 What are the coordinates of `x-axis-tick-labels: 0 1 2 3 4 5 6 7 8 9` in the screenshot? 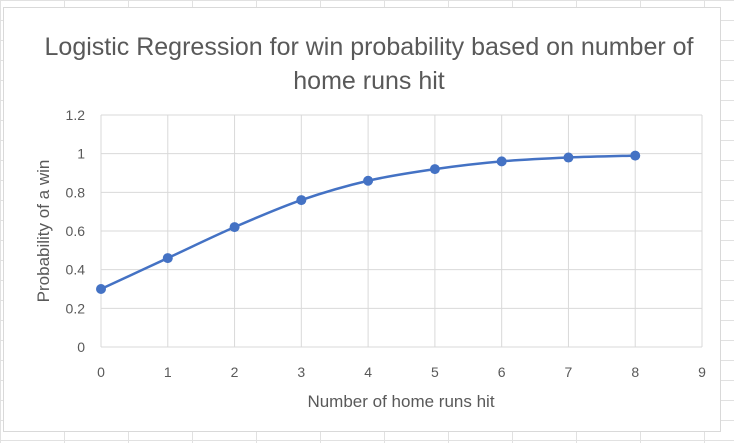 It's located at (401, 372).